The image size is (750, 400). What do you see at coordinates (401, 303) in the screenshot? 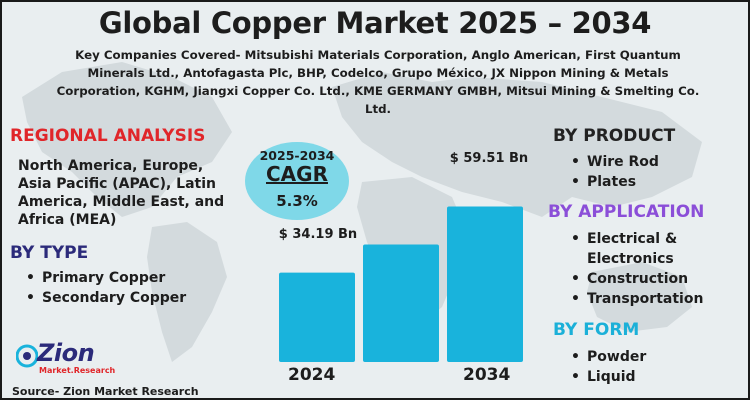
I see `bar-mid` at bounding box center [401, 303].